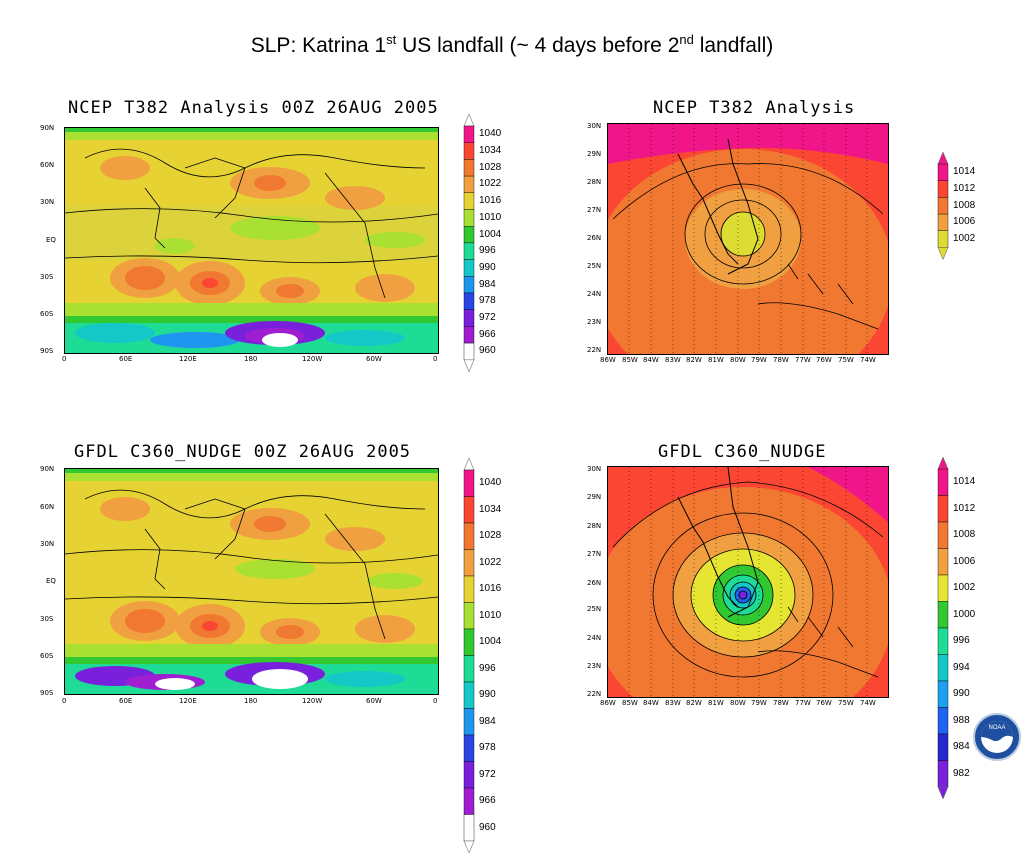  Describe the element at coordinates (961, 641) in the screenshot. I see `colorbar-label: 996` at that location.